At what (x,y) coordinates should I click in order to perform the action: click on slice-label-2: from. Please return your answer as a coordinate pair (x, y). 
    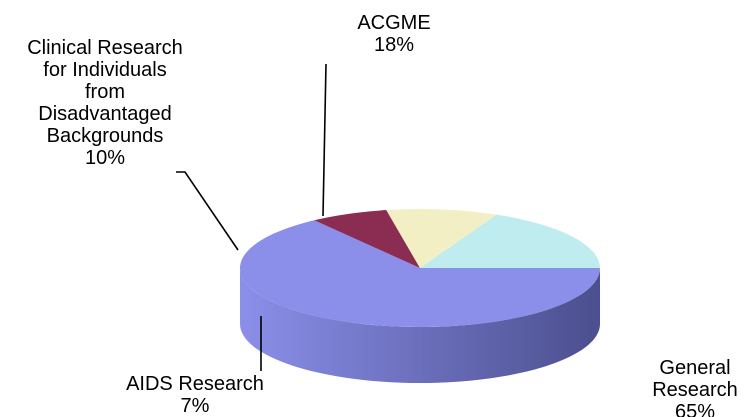
    Looking at the image, I should click on (105, 92).